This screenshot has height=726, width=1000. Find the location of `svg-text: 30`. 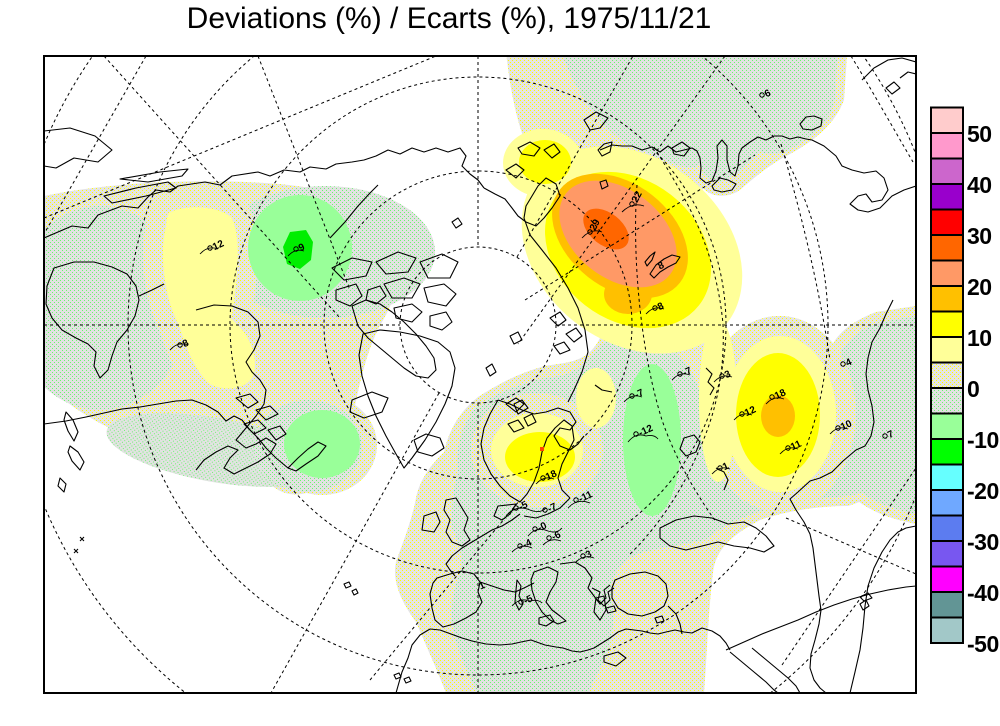

svg-text: 30 is located at coordinates (979, 236).